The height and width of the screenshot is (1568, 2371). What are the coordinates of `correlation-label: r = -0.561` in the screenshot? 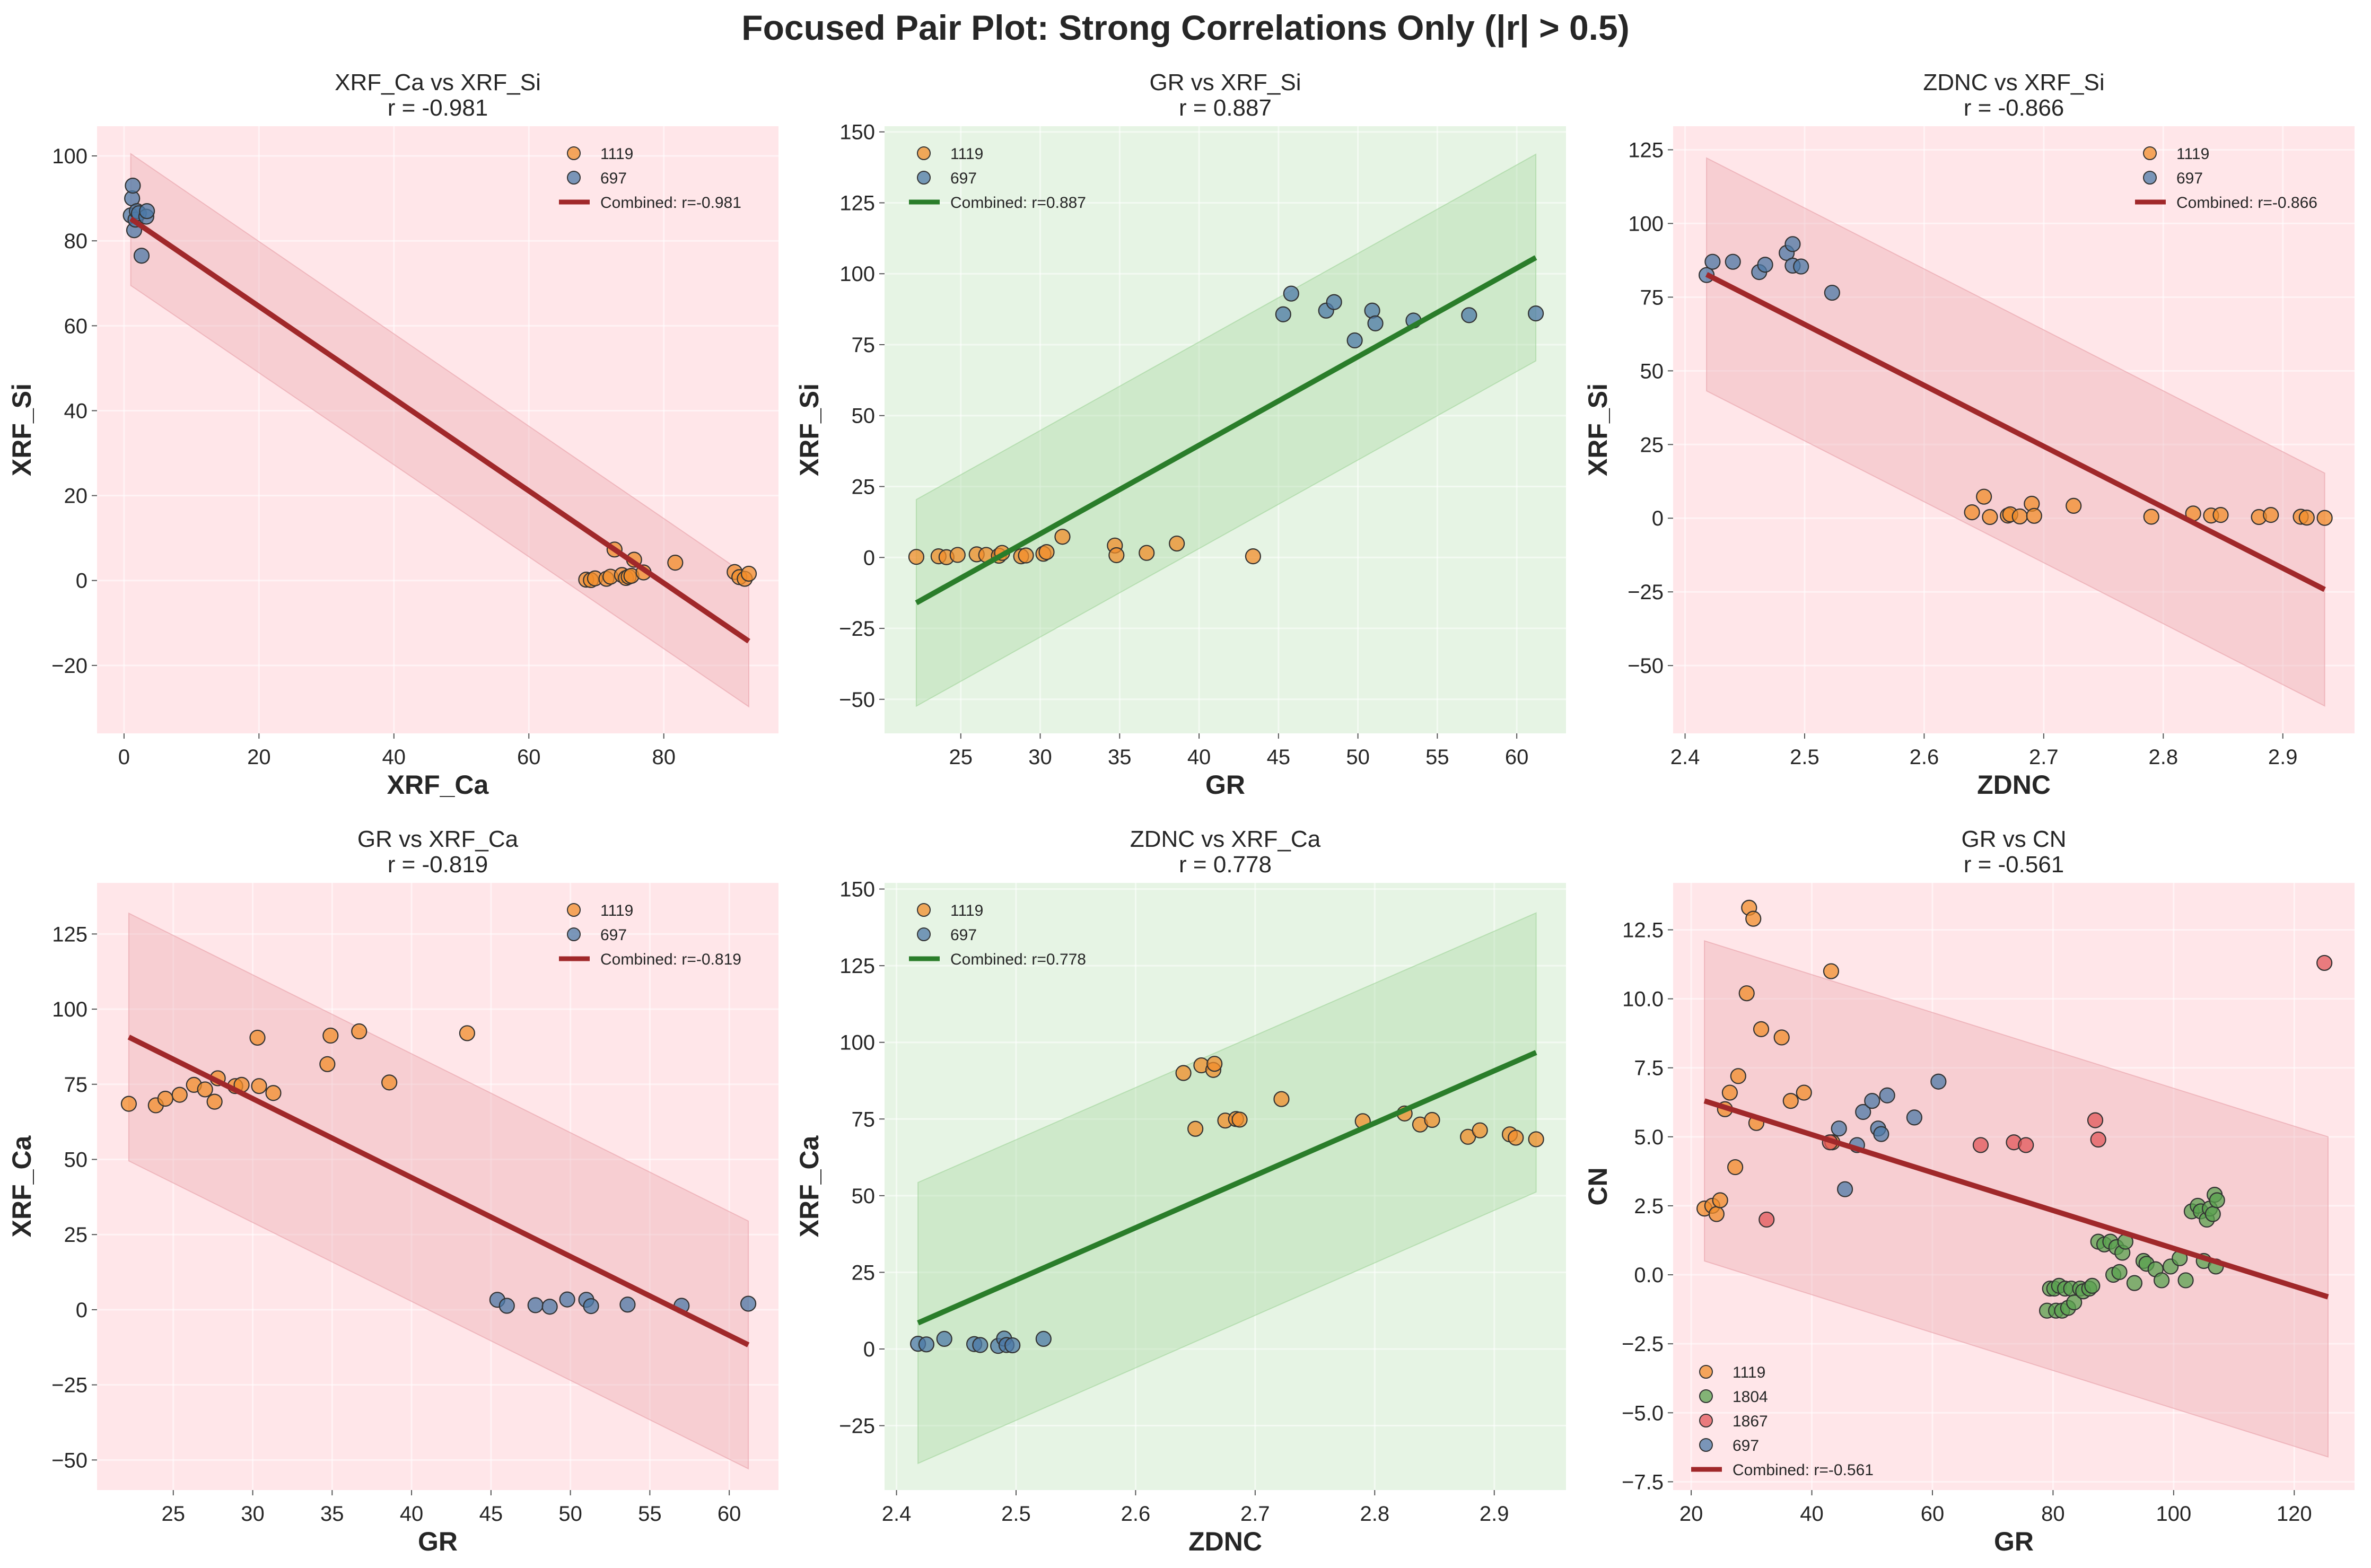 It's located at (2014, 865).